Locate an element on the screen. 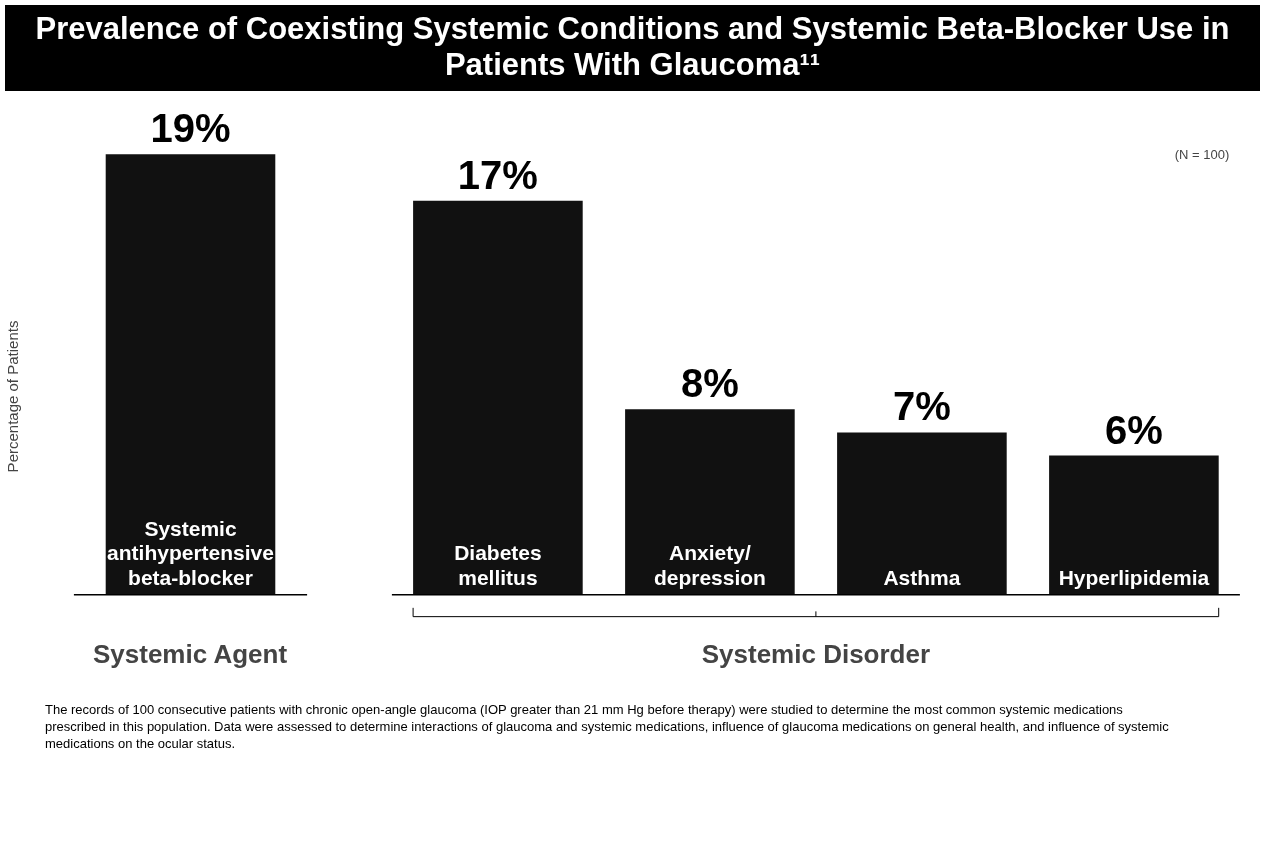  data-label: 8% is located at coordinates (709, 383).